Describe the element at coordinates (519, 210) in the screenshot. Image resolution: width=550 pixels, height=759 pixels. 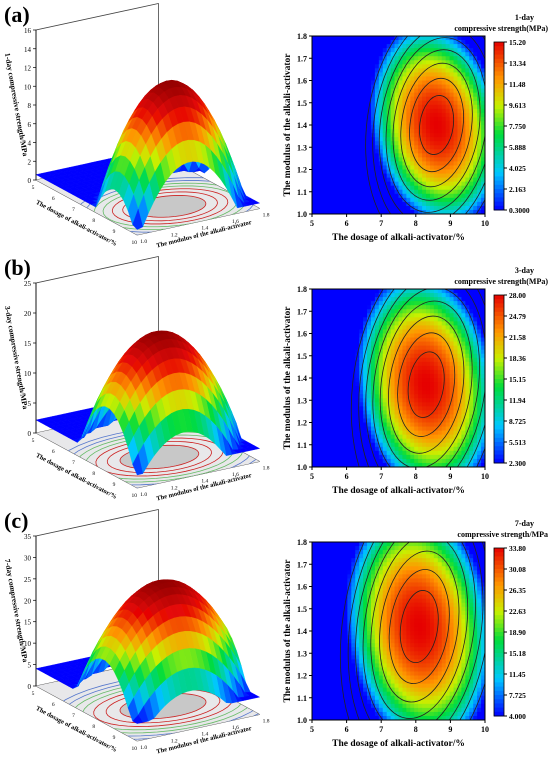
I see `colorbar-tick-label: 0.3000` at that location.